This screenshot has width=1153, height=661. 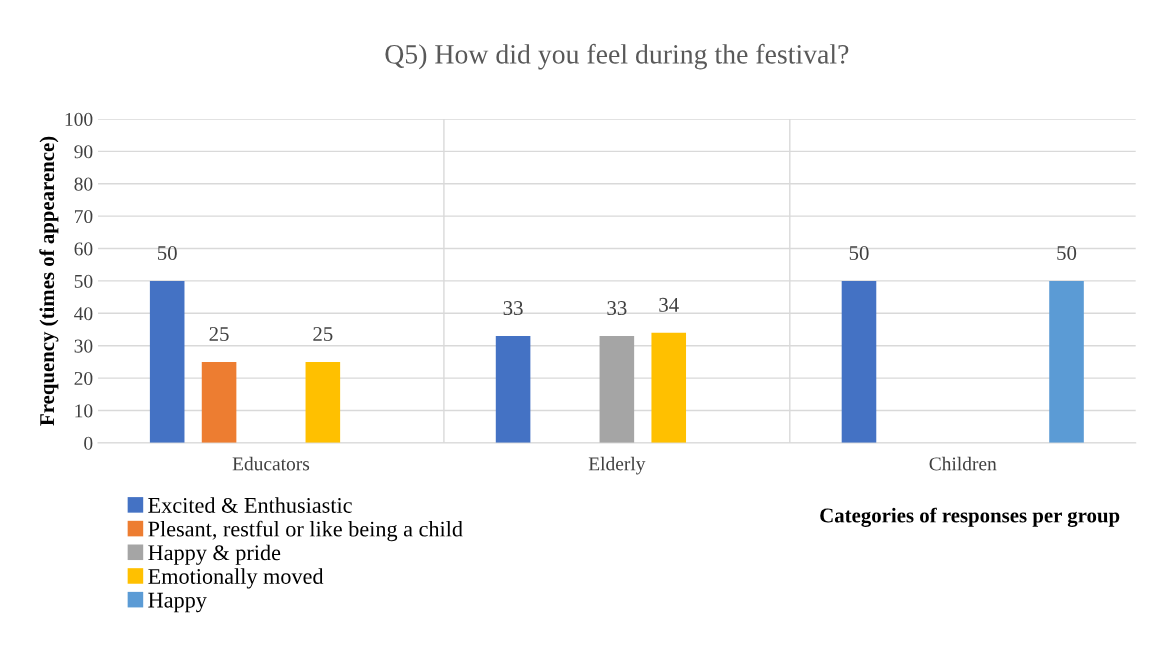 I want to click on y-tick-label: 80, so click(x=83, y=184).